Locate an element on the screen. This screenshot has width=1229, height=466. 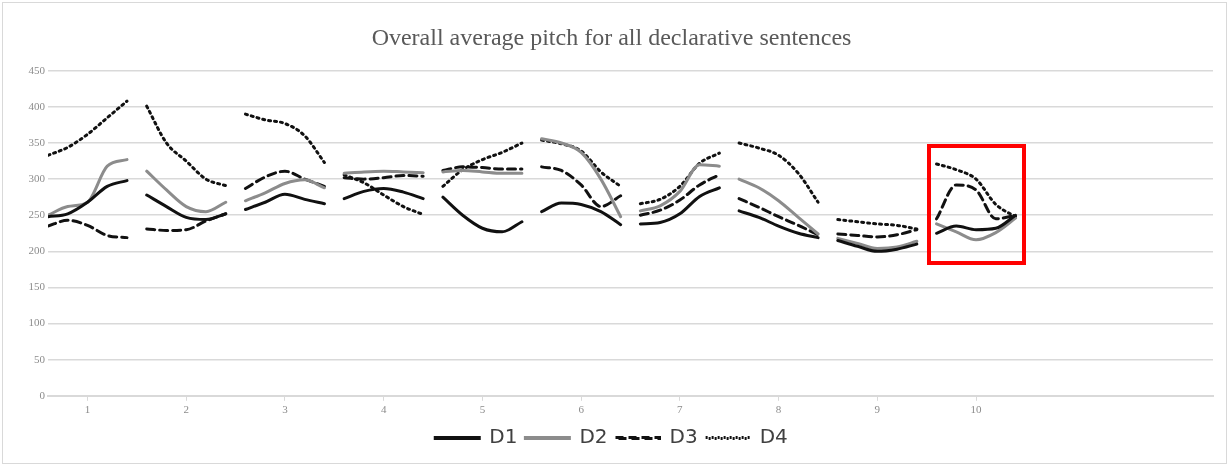
x-tick-label: 4 is located at coordinates (383, 409).